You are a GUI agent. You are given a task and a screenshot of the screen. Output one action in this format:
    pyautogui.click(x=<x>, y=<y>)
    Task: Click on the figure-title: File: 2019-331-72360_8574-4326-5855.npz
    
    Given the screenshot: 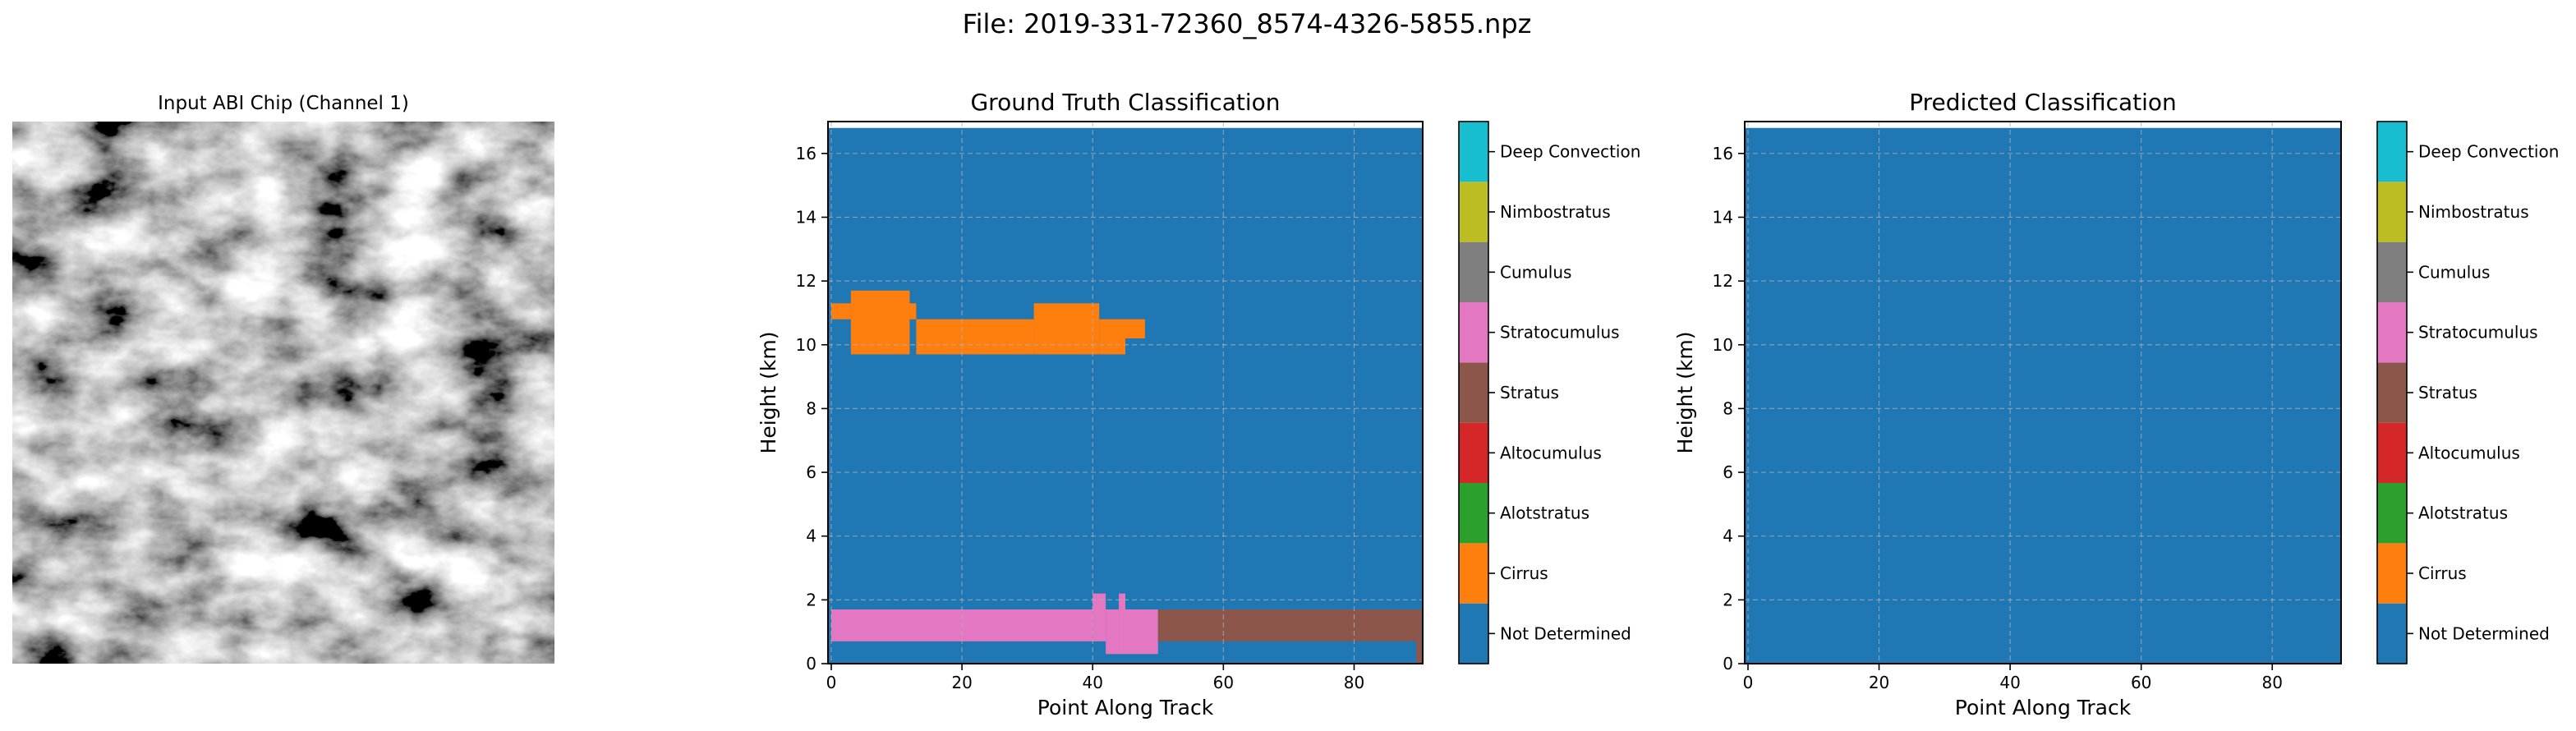 What is the action you would take?
    pyautogui.click(x=1247, y=23)
    